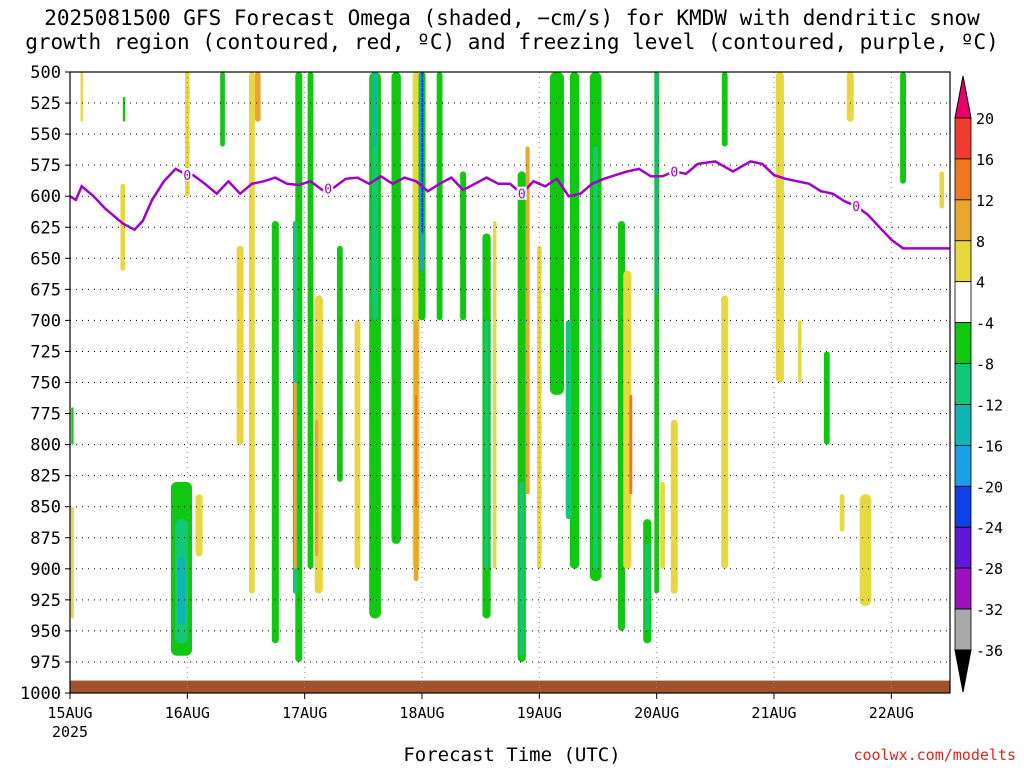 This screenshot has height=768, width=1024. What do you see at coordinates (989, 651) in the screenshot?
I see `colorbar-label-13: -36` at bounding box center [989, 651].